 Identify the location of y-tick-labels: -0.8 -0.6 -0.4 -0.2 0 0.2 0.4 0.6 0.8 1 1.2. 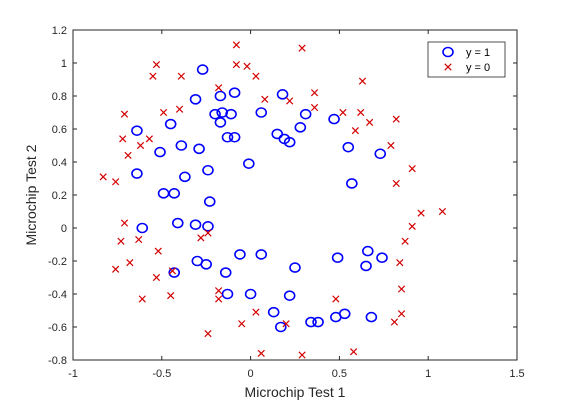
(57, 196).